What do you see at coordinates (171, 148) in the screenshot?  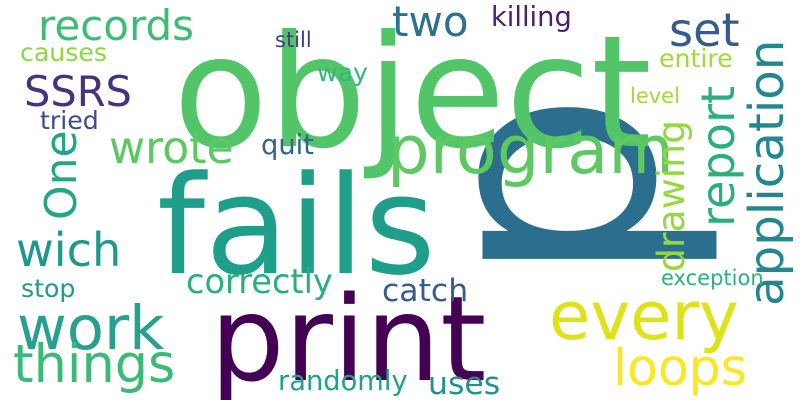 I see `word-wrote: wrote` at bounding box center [171, 148].